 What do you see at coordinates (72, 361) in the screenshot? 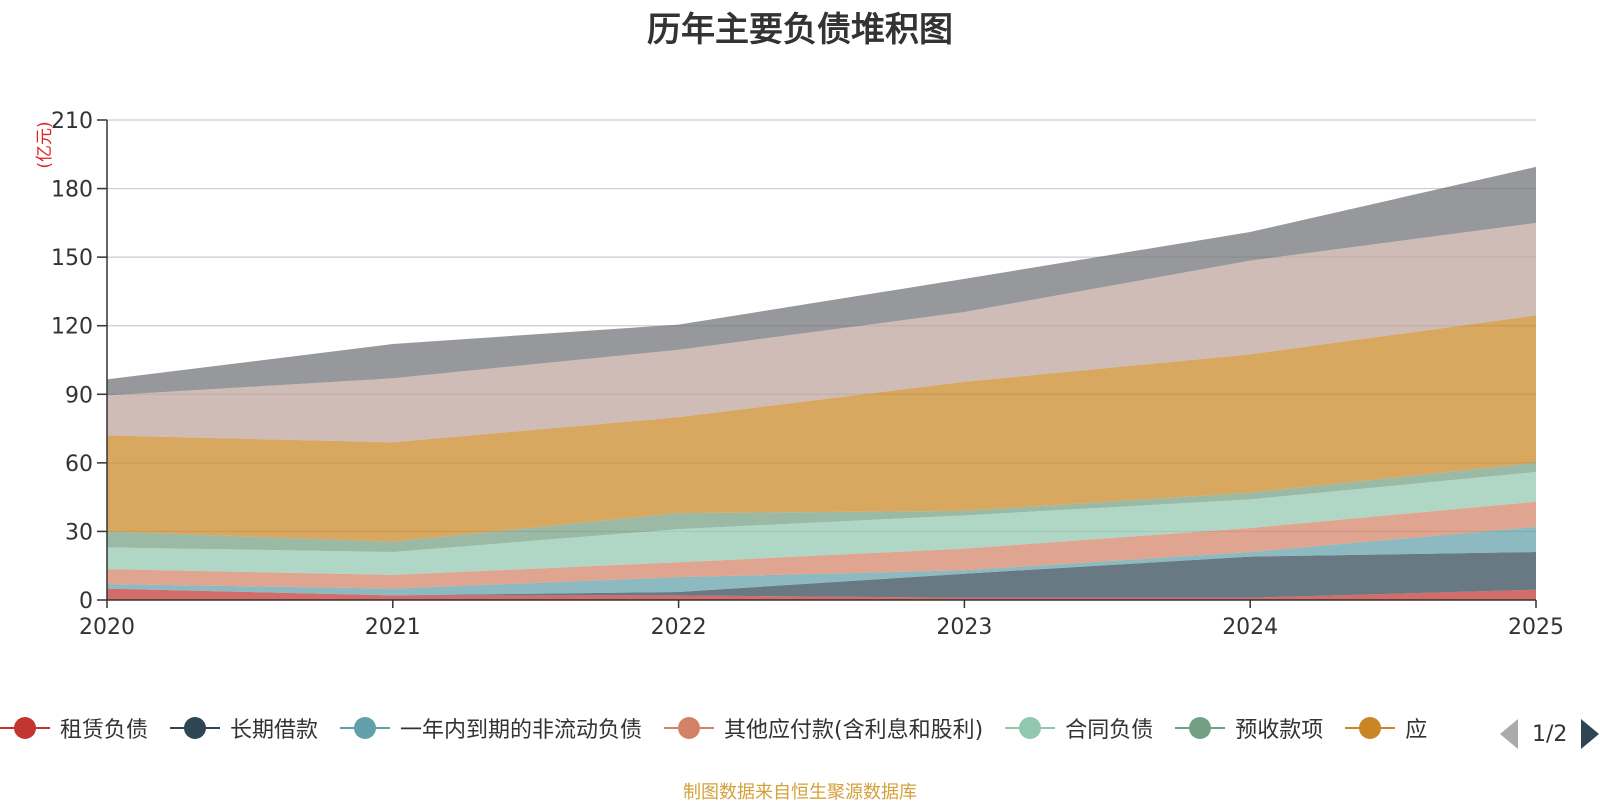
I see `y-tick-labels: 0 30 60 90 120 150 180 210` at bounding box center [72, 361].